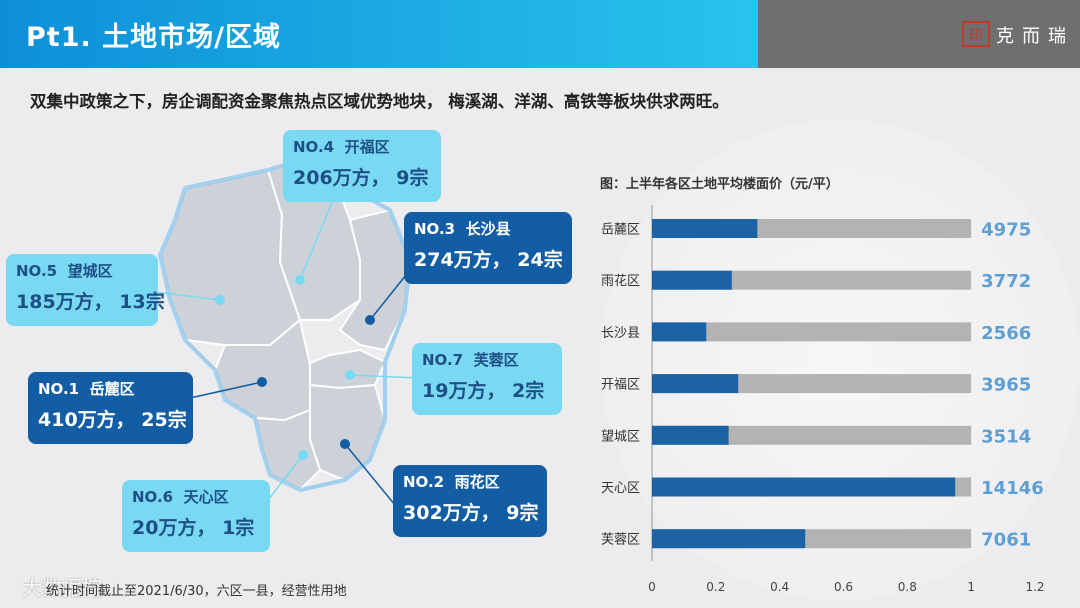 The height and width of the screenshot is (608, 1080). What do you see at coordinates (300, 280) in the screenshot?
I see `marker-kaifu` at bounding box center [300, 280].